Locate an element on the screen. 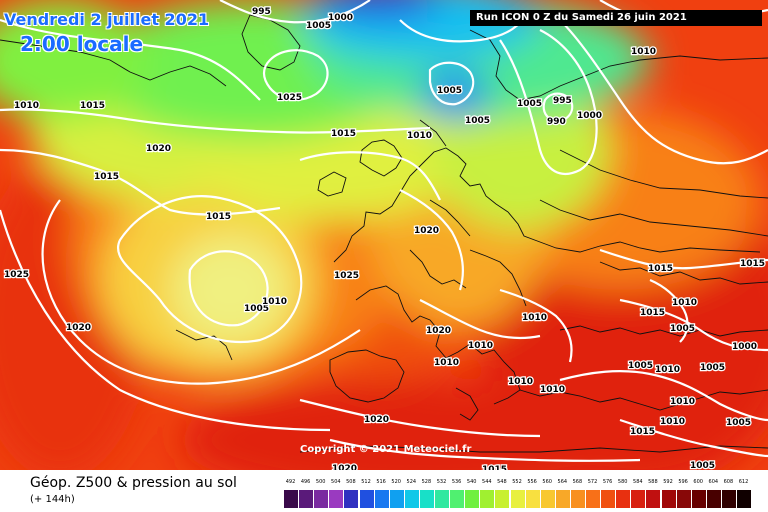 The height and width of the screenshot is (512, 768). legend-value-label: 508 is located at coordinates (351, 482).